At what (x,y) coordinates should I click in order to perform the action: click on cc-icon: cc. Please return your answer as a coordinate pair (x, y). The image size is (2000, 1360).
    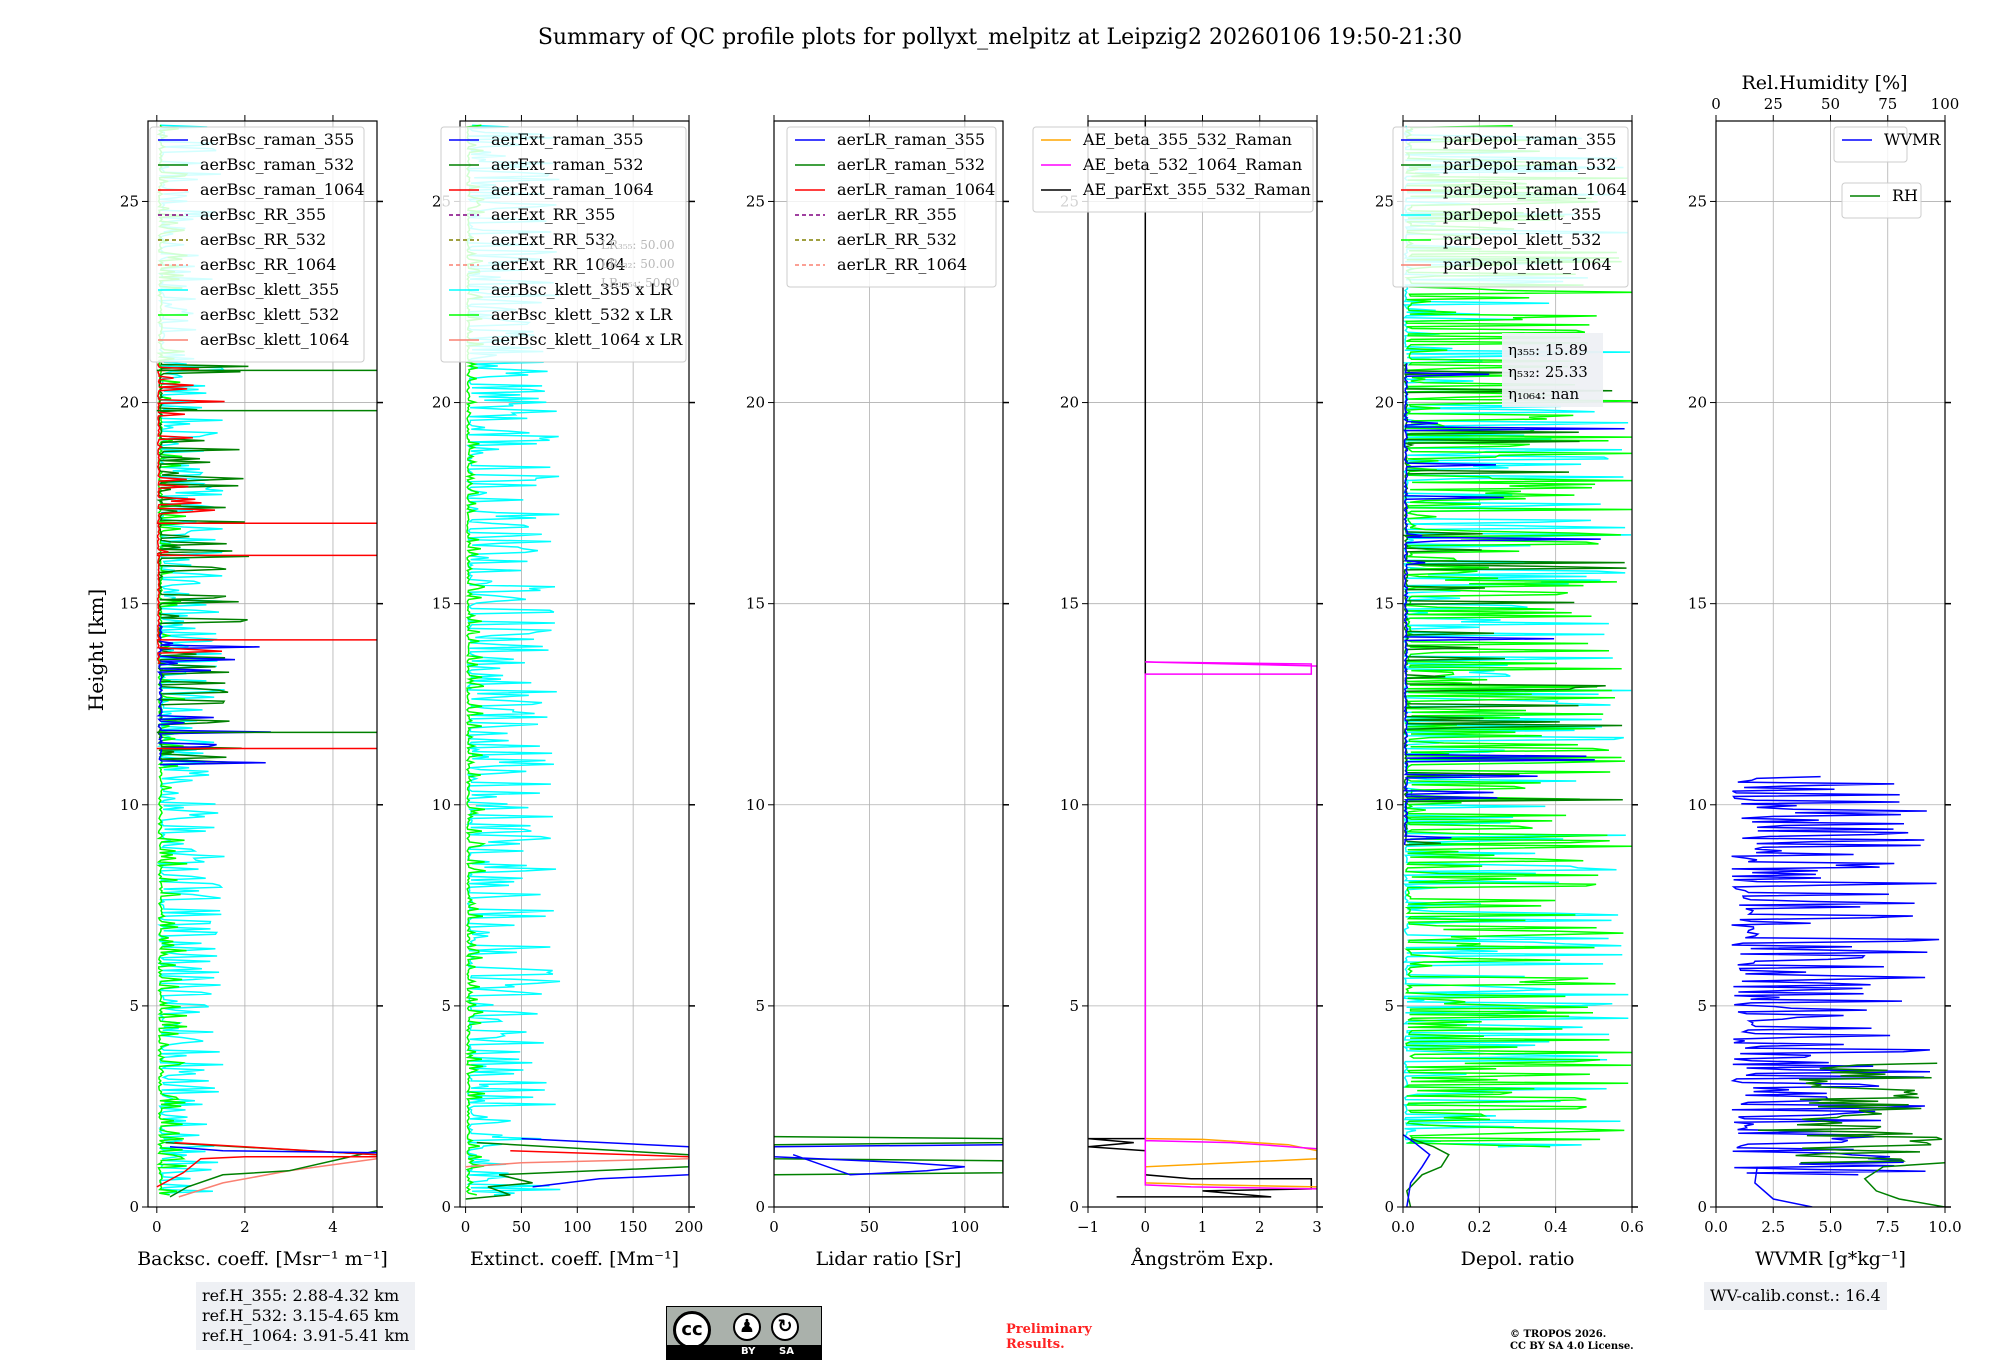
    Looking at the image, I should click on (692, 1330).